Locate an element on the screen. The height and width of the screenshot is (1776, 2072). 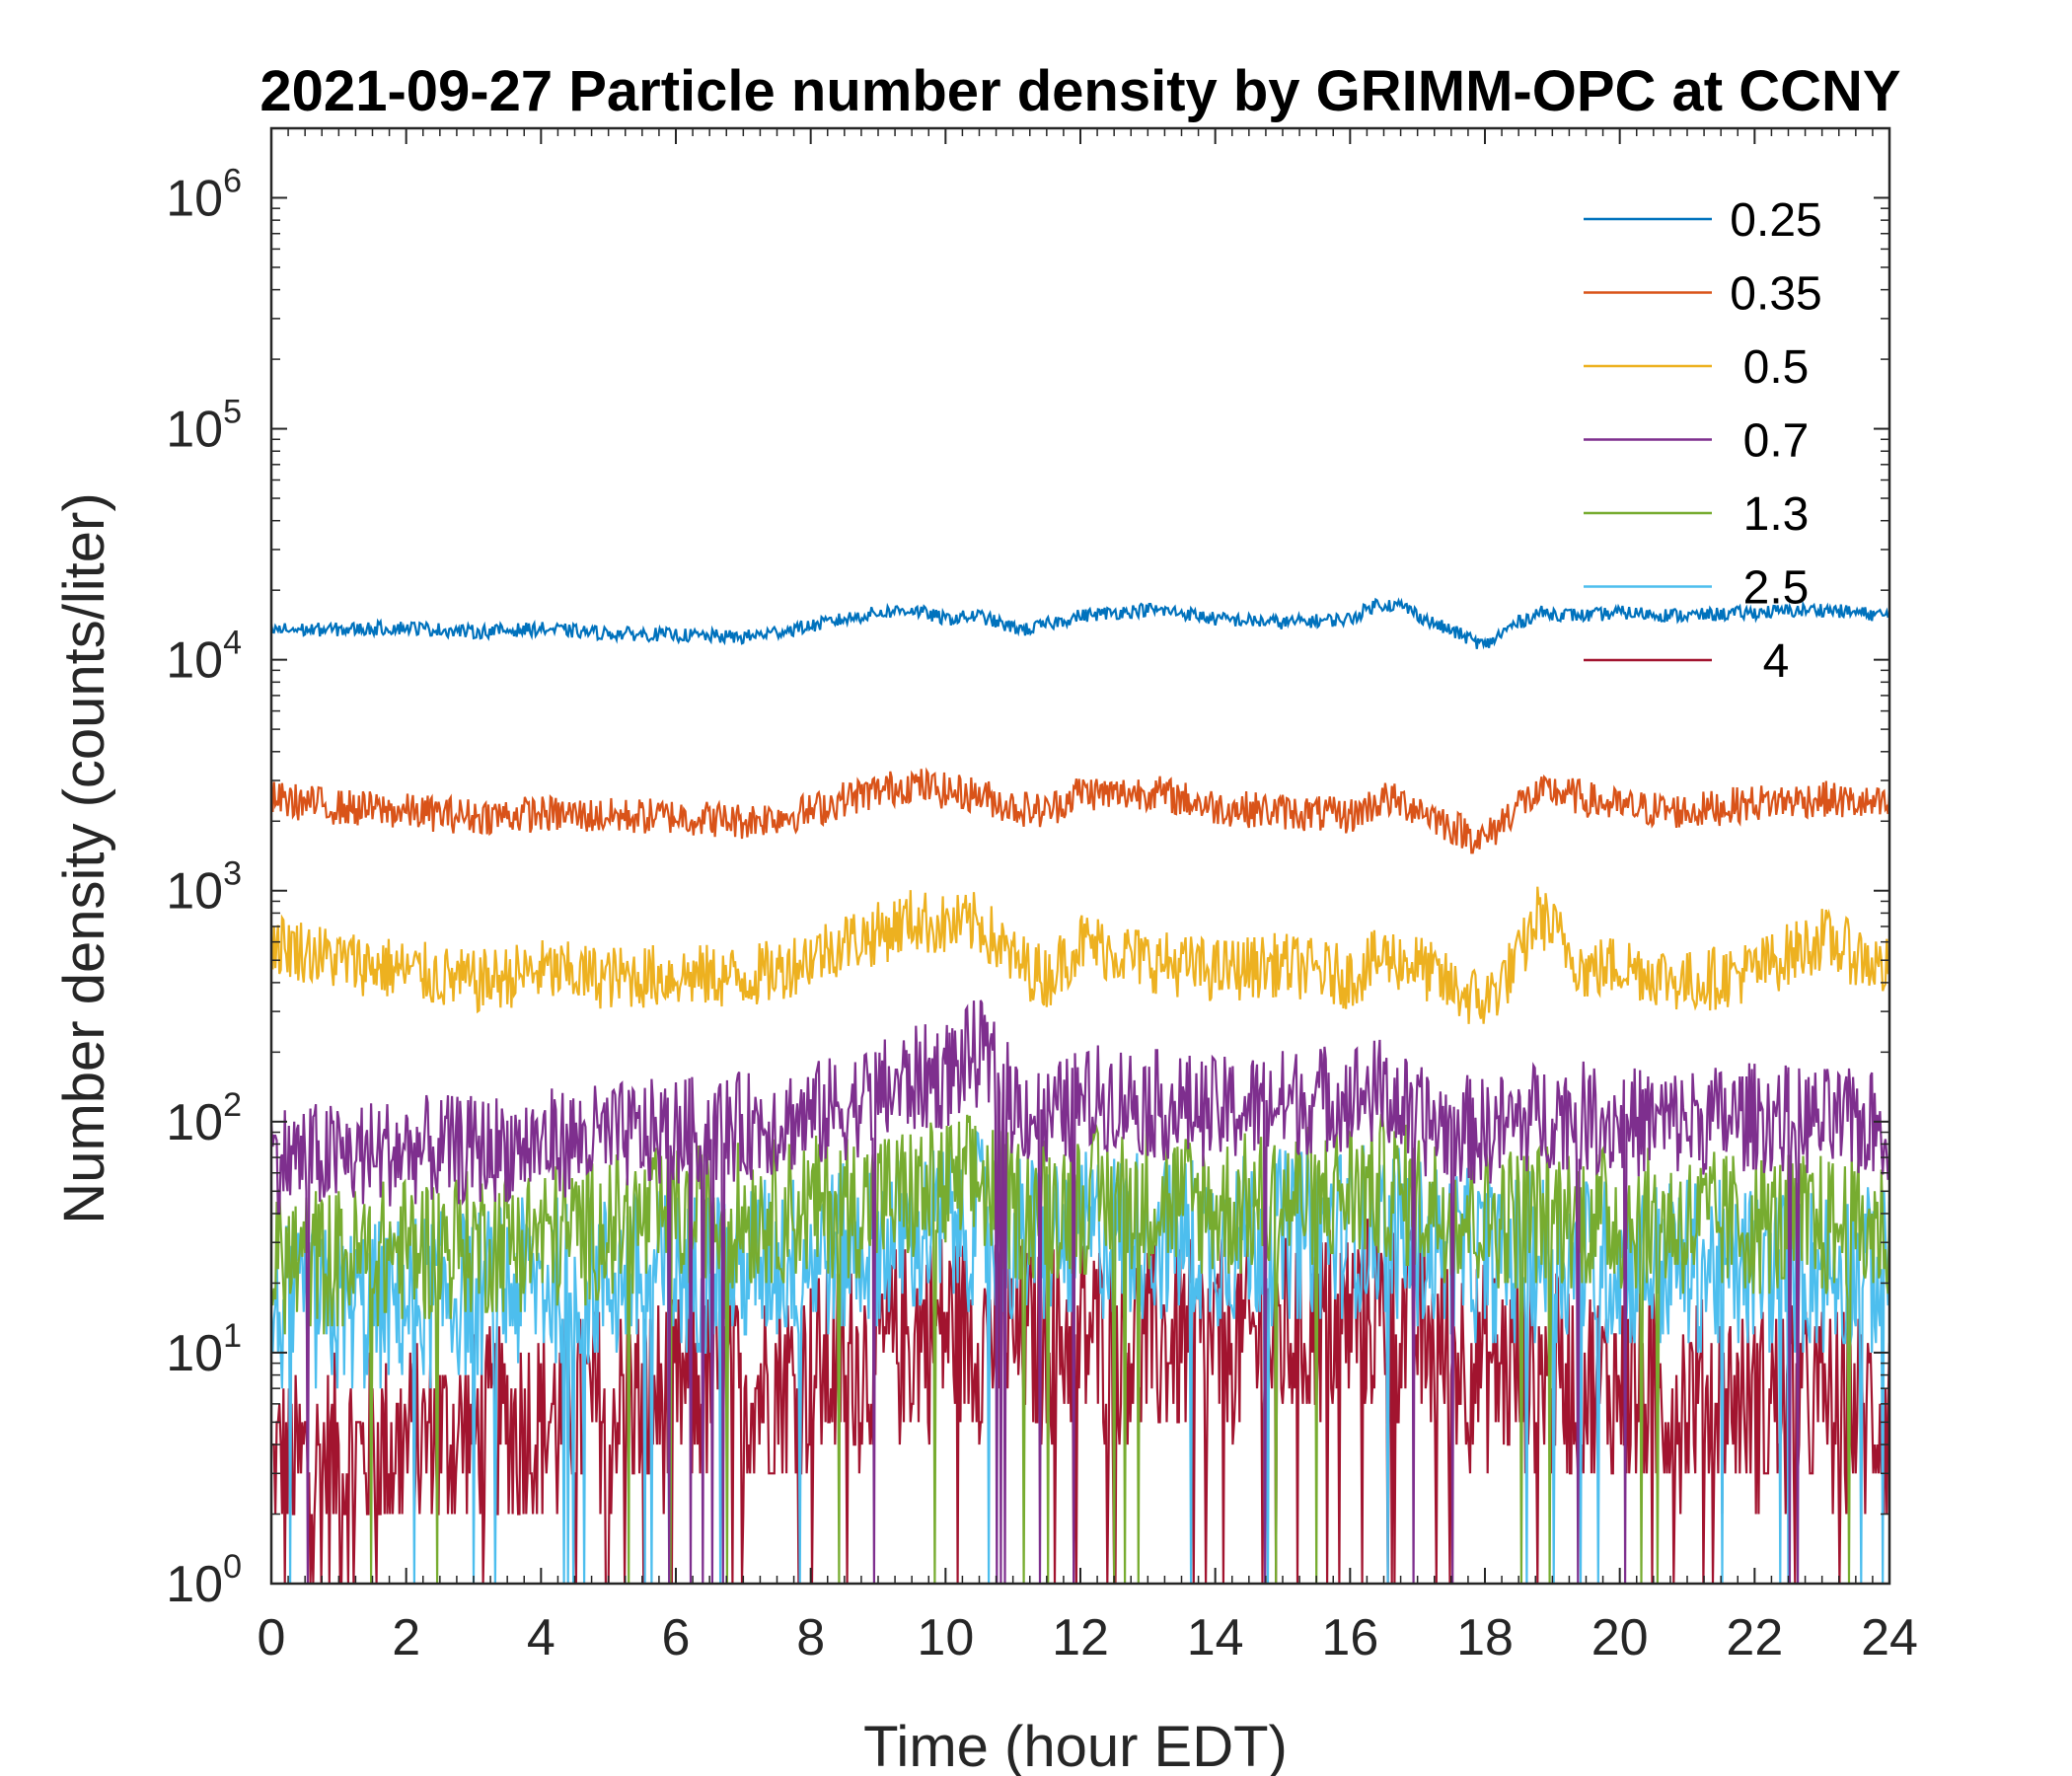
x-tick-label: 10 is located at coordinates (946, 1638).